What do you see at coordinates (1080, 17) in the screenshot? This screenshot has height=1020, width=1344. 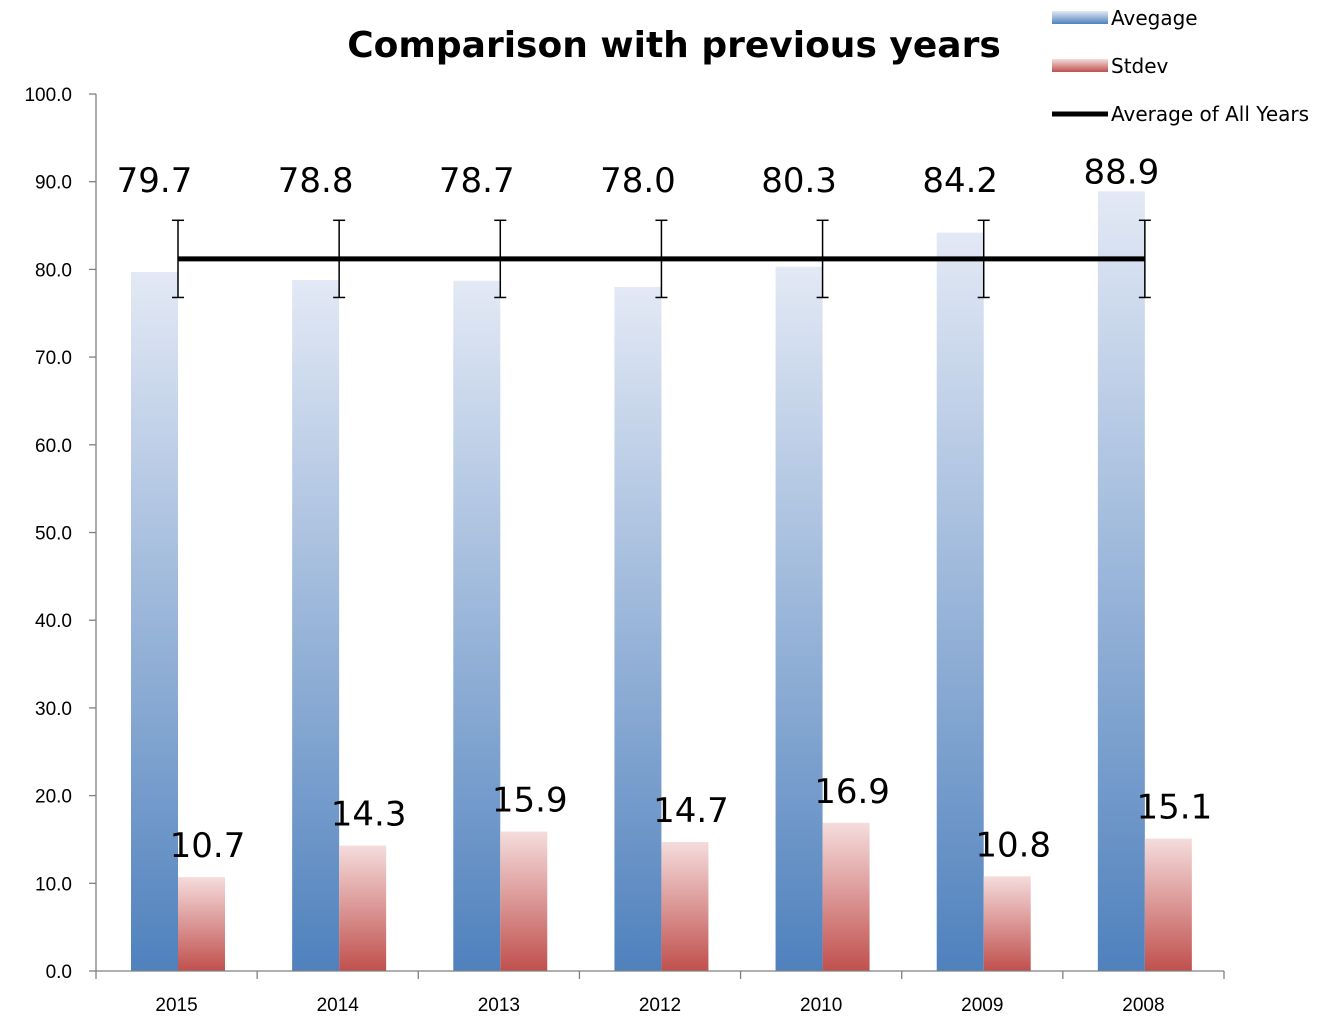 I see `legend-swatch-avegage` at bounding box center [1080, 17].